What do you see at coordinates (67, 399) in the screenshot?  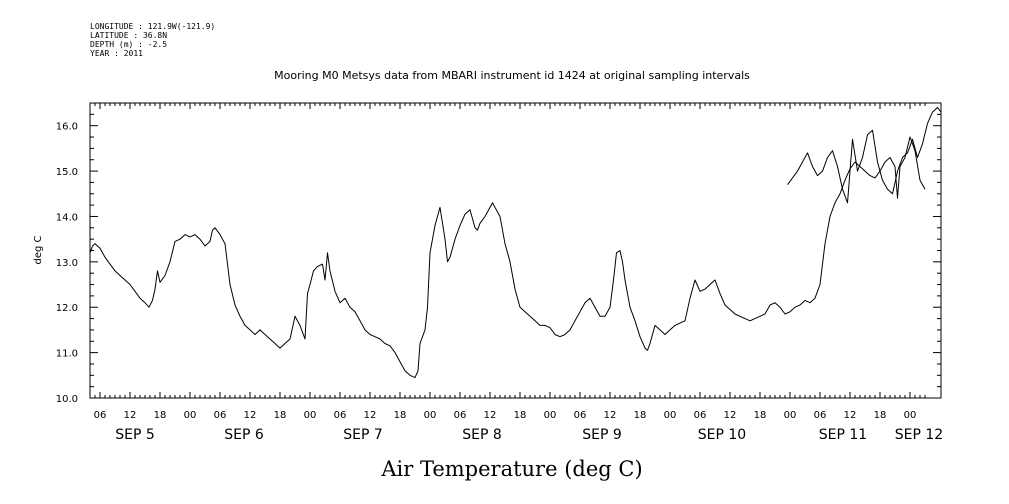 I see `y-tick-label: 10.0` at bounding box center [67, 399].